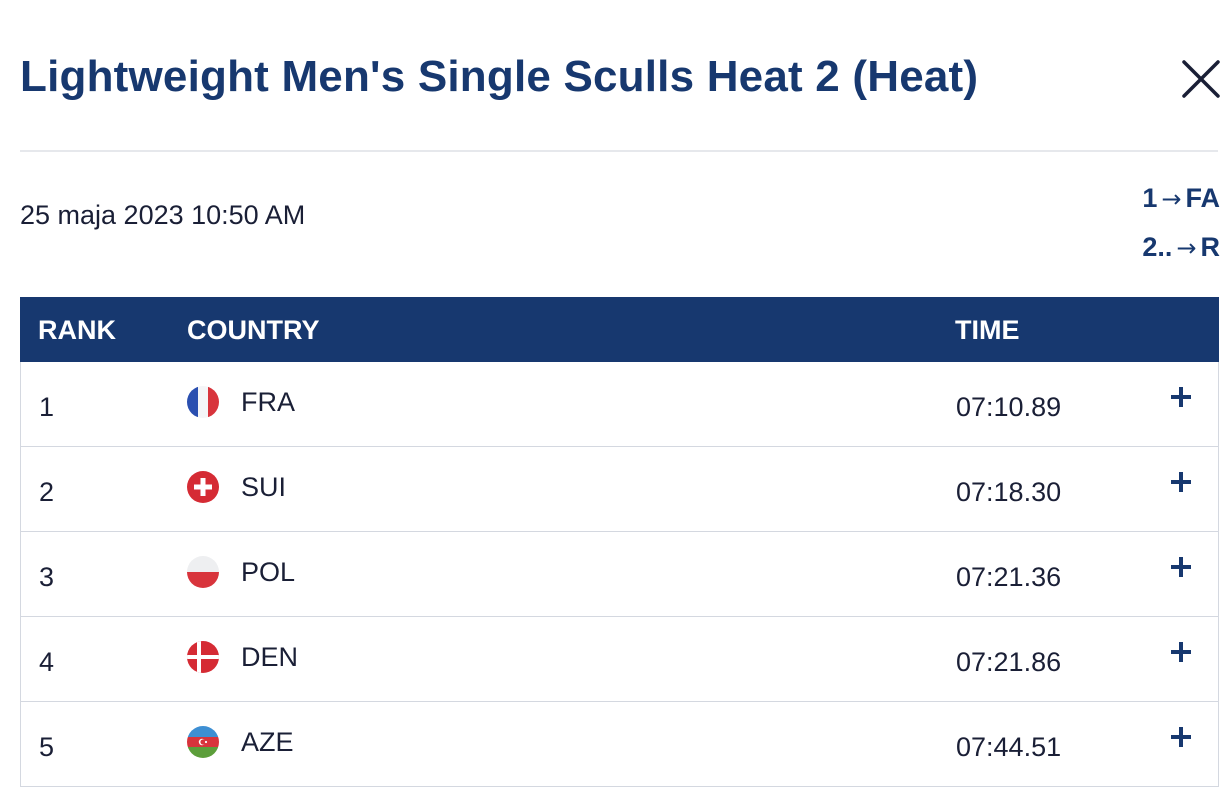  Describe the element at coordinates (619, 744) in the screenshot. I see `table-row: 5 AZE 07:44.51` at that location.